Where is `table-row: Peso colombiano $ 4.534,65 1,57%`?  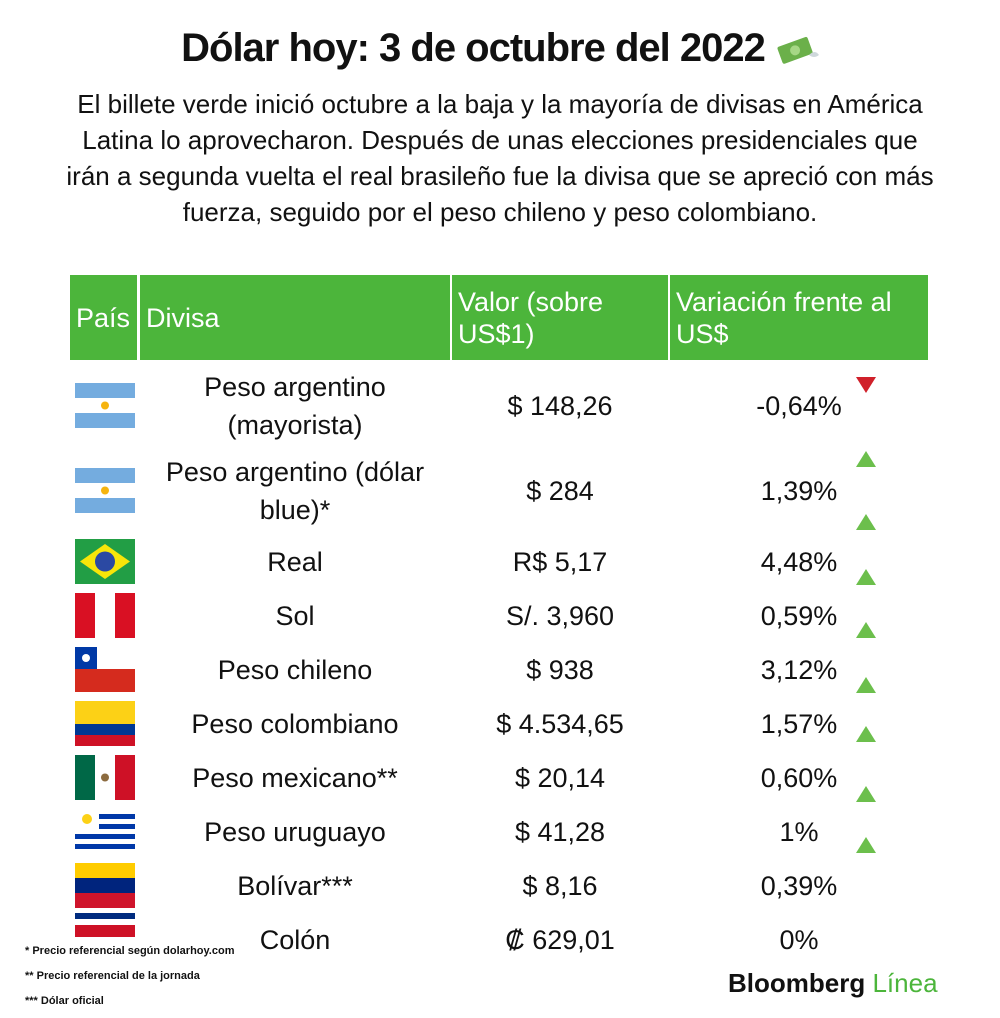
table-row: Peso colombiano $ 4.534,65 1,57% is located at coordinates (500, 724).